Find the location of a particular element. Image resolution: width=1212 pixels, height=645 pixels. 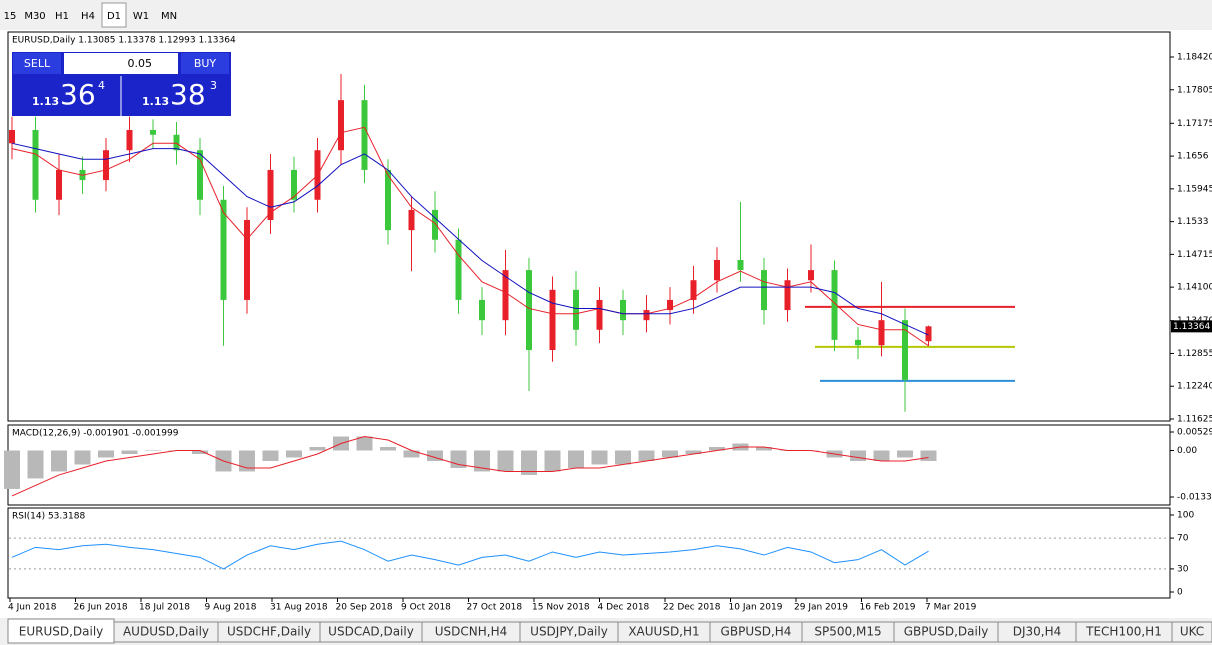

rsi-line is located at coordinates (470, 555).